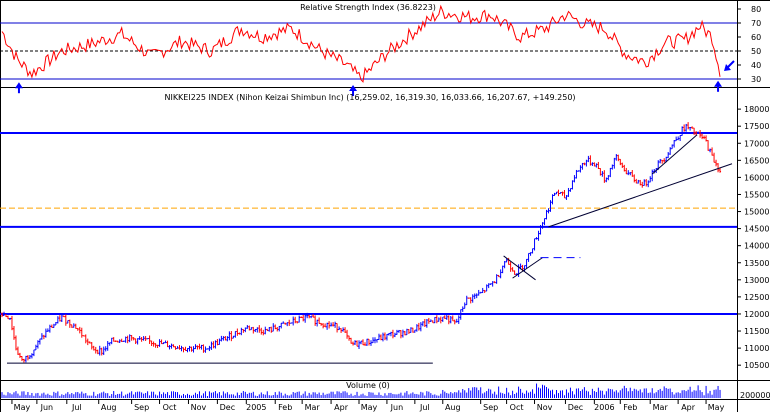 This screenshot has height=412, width=770. What do you see at coordinates (756, 331) in the screenshot?
I see `price-y-tick-label: 11500` at bounding box center [756, 331].